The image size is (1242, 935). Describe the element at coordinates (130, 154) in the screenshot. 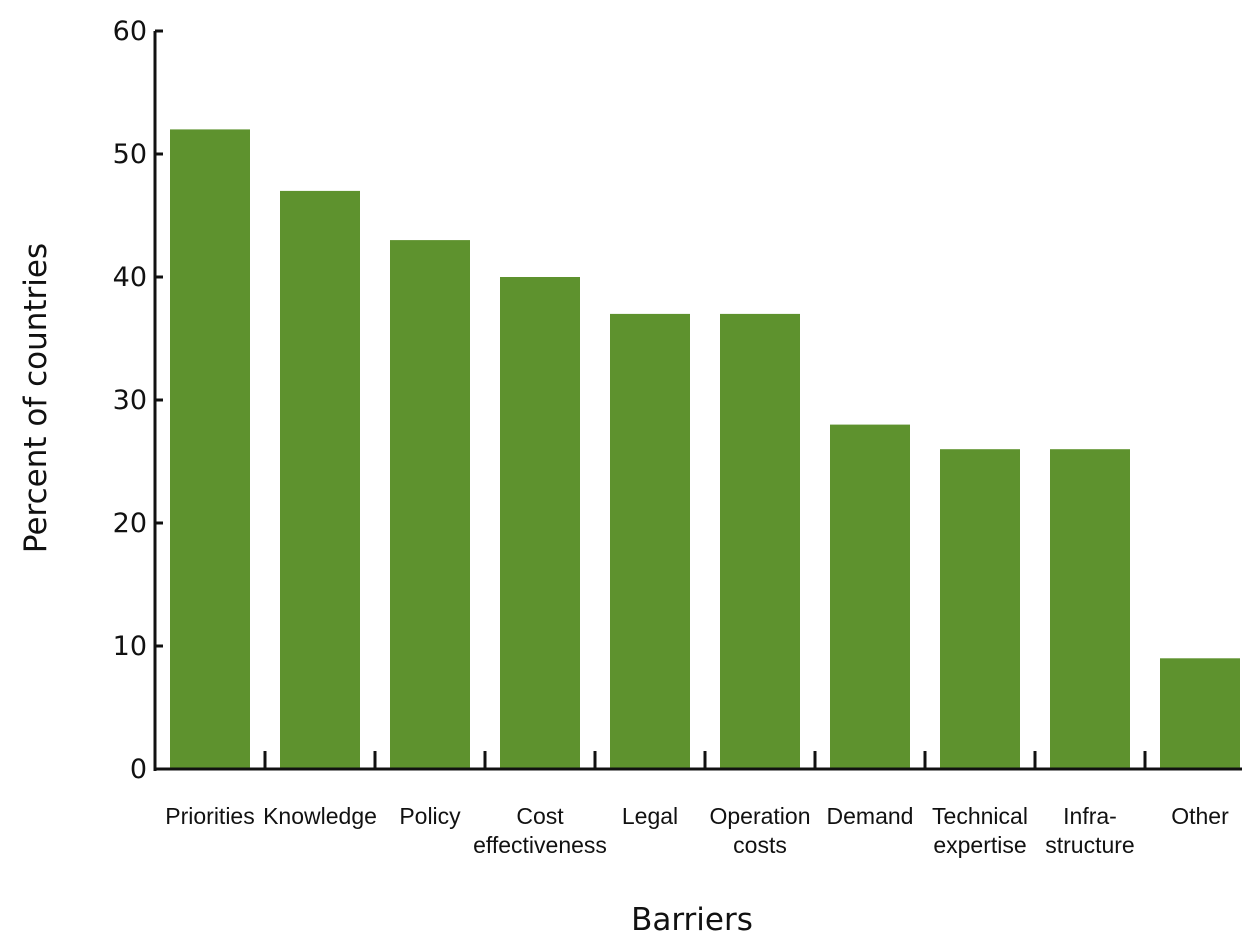

I see `y-tick-label-5: 50` at that location.